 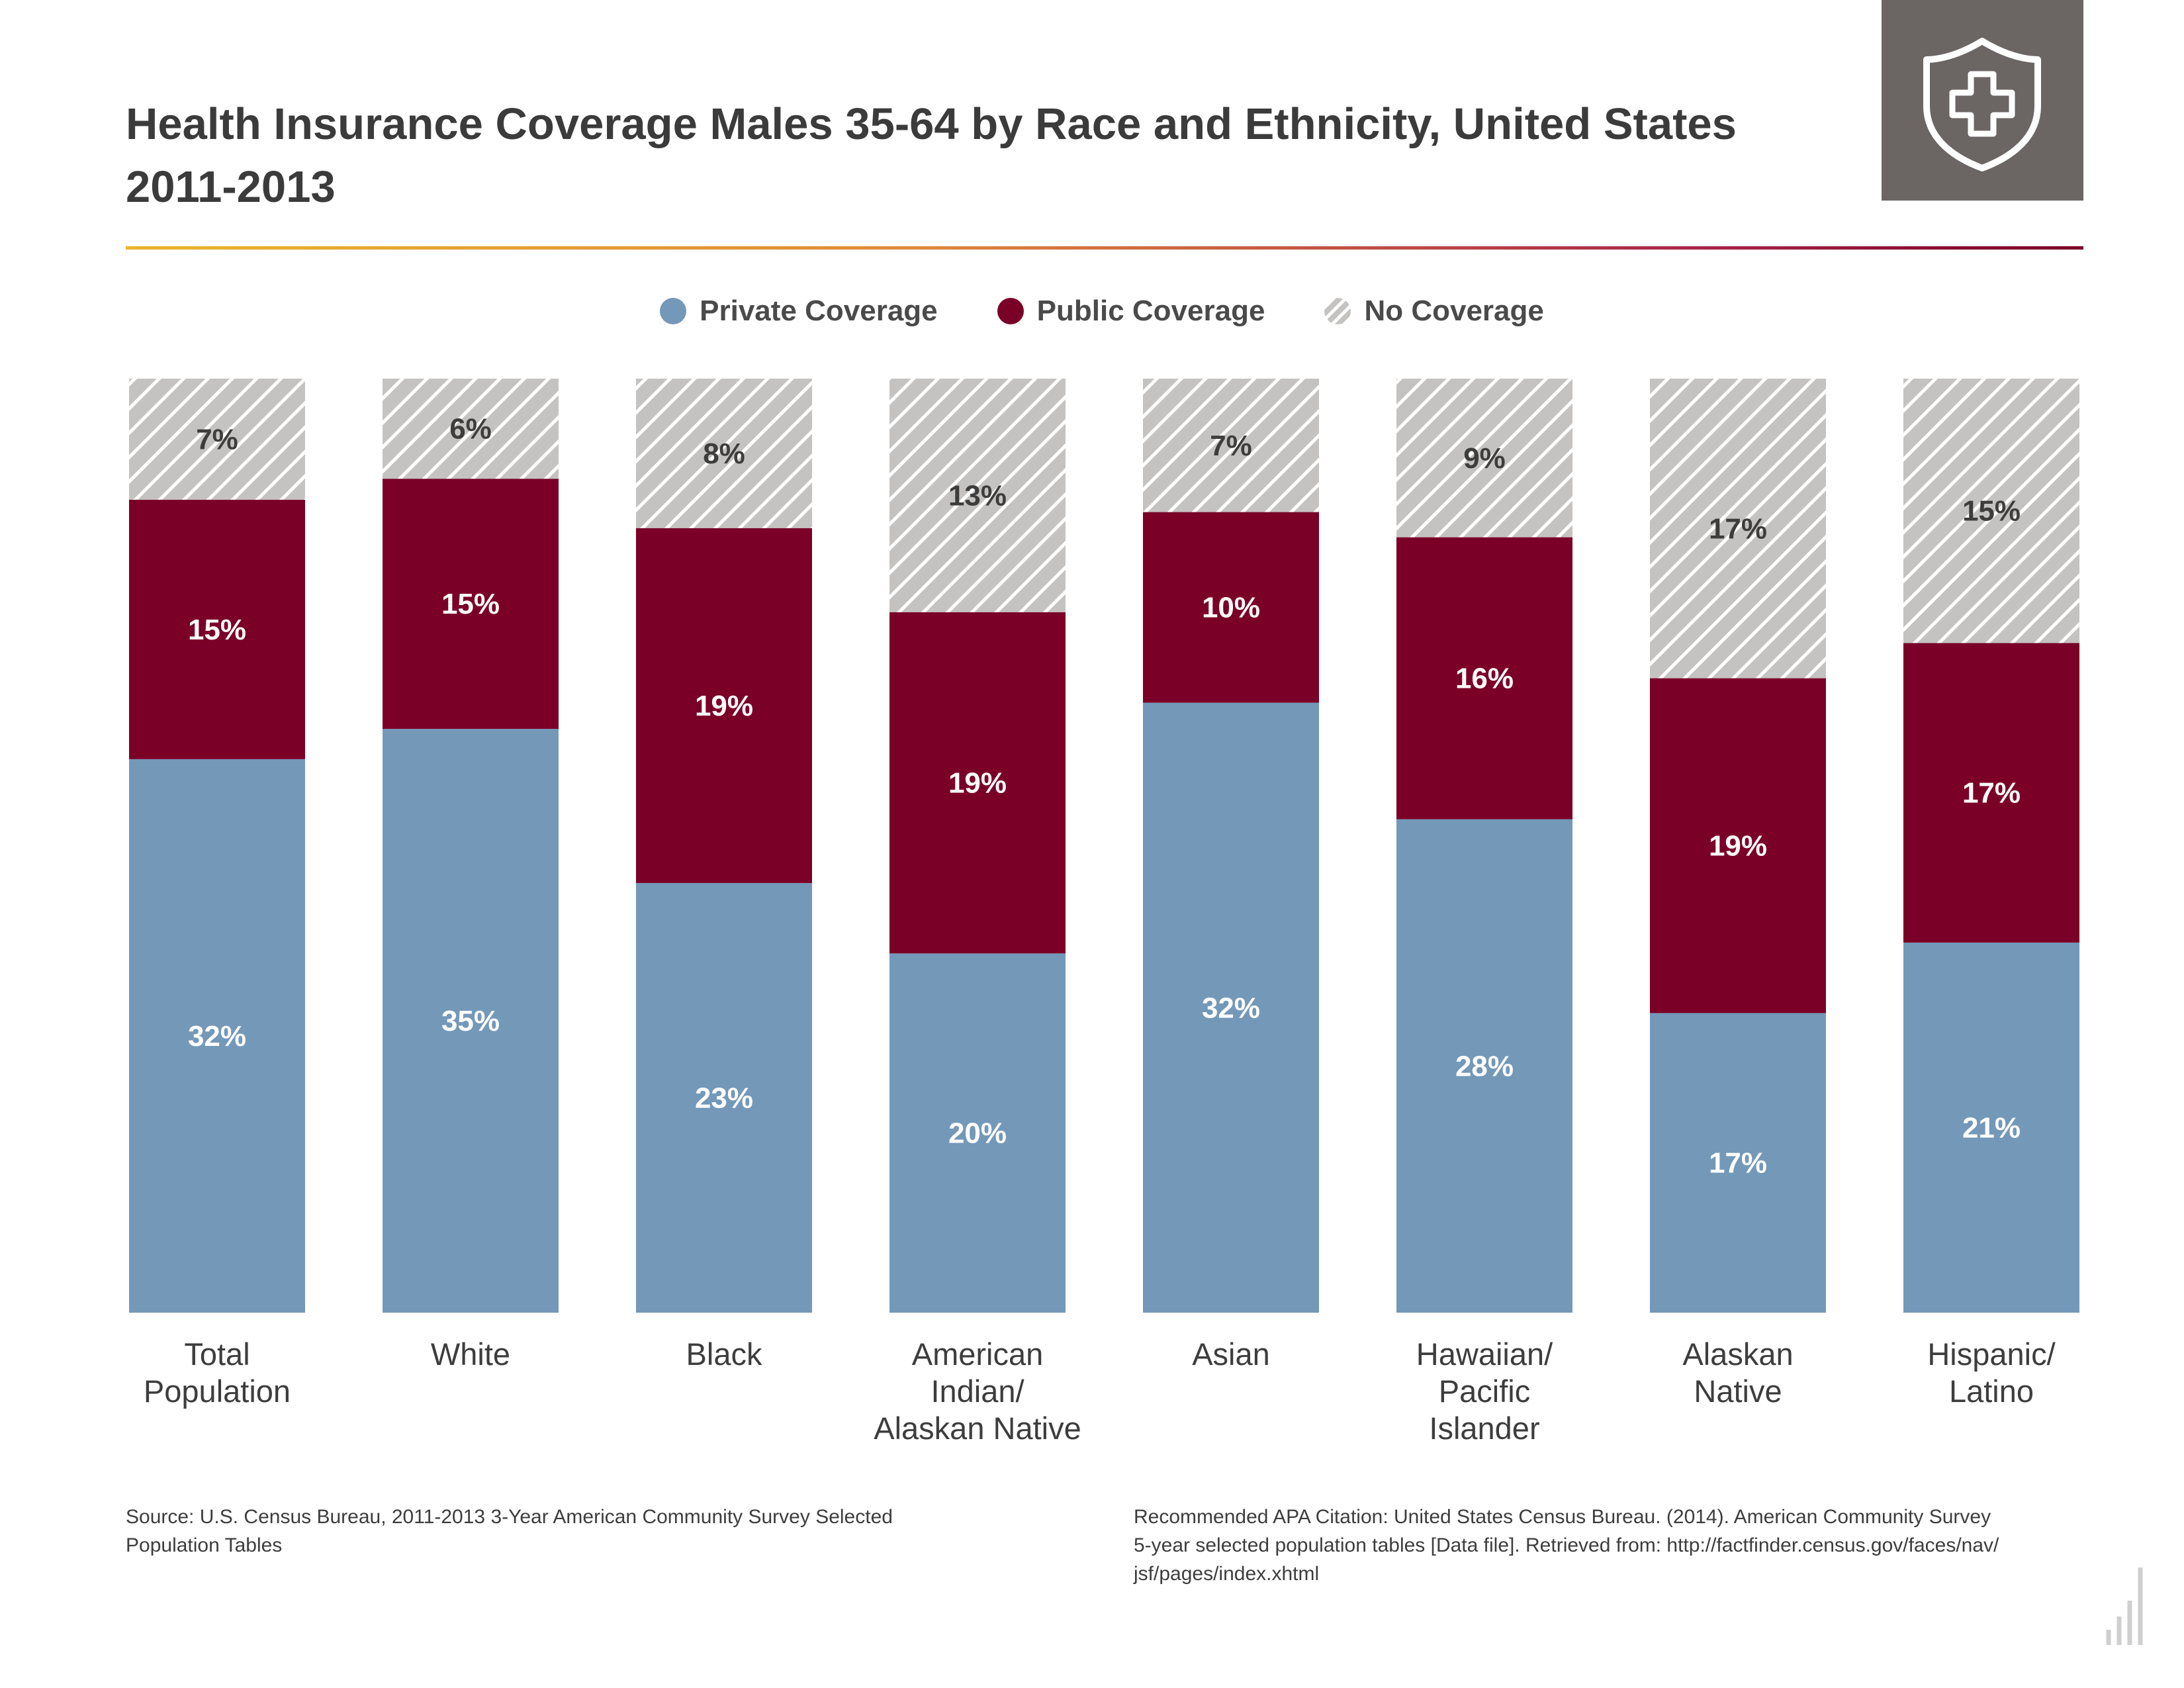 I want to click on data-label-private: 28%, so click(x=1484, y=1066).